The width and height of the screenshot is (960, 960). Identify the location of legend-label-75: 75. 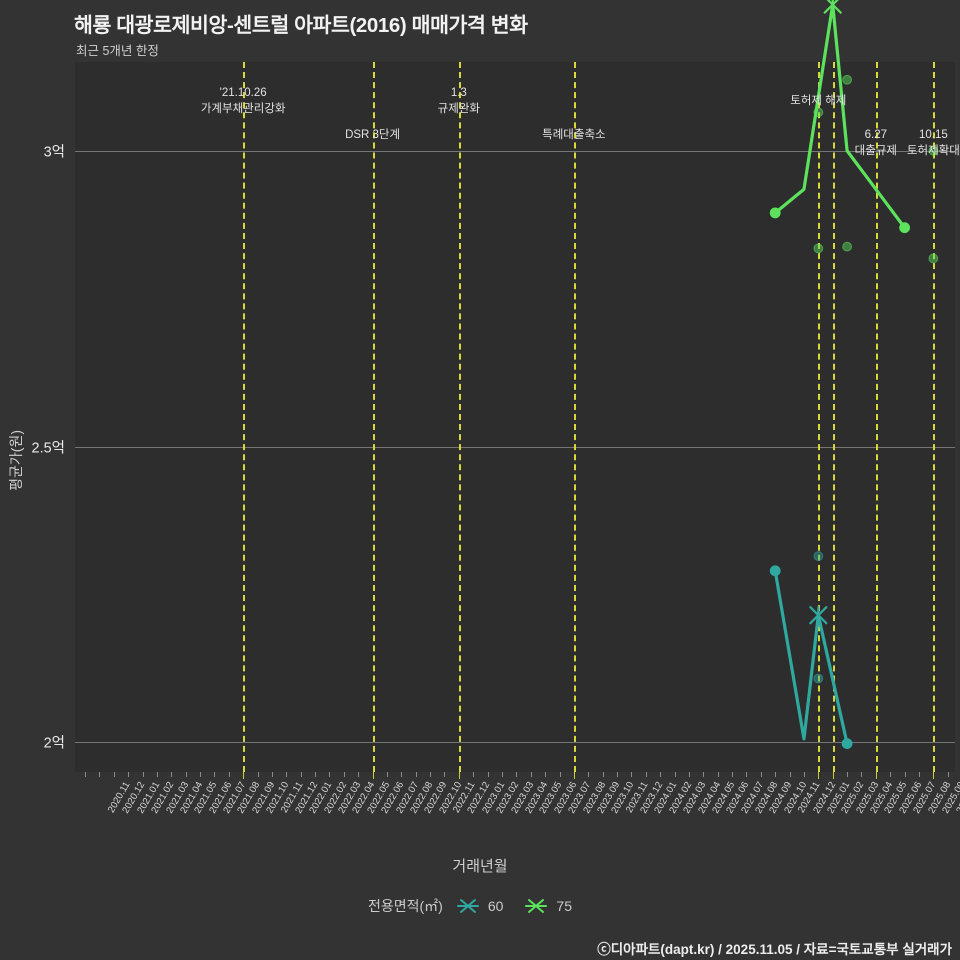
(564, 906).